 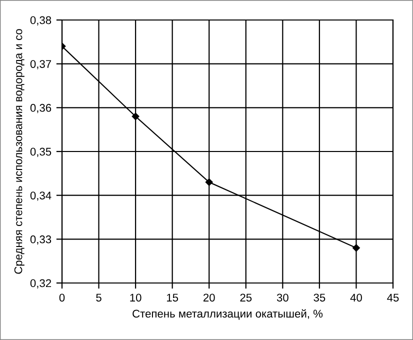 I want to click on x-tick-label: 40, so click(x=356, y=298).